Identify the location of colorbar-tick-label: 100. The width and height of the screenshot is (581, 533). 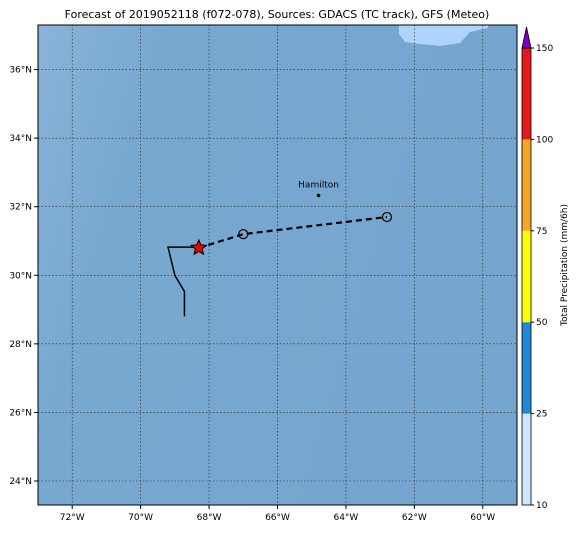
(544, 140).